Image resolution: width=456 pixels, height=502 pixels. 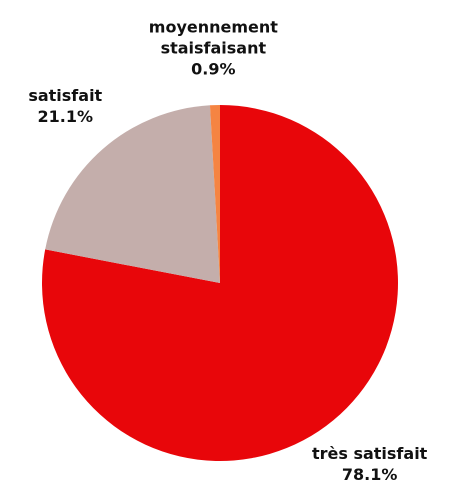 I want to click on slice-label: très satisfait 78.1%, so click(x=370, y=464).